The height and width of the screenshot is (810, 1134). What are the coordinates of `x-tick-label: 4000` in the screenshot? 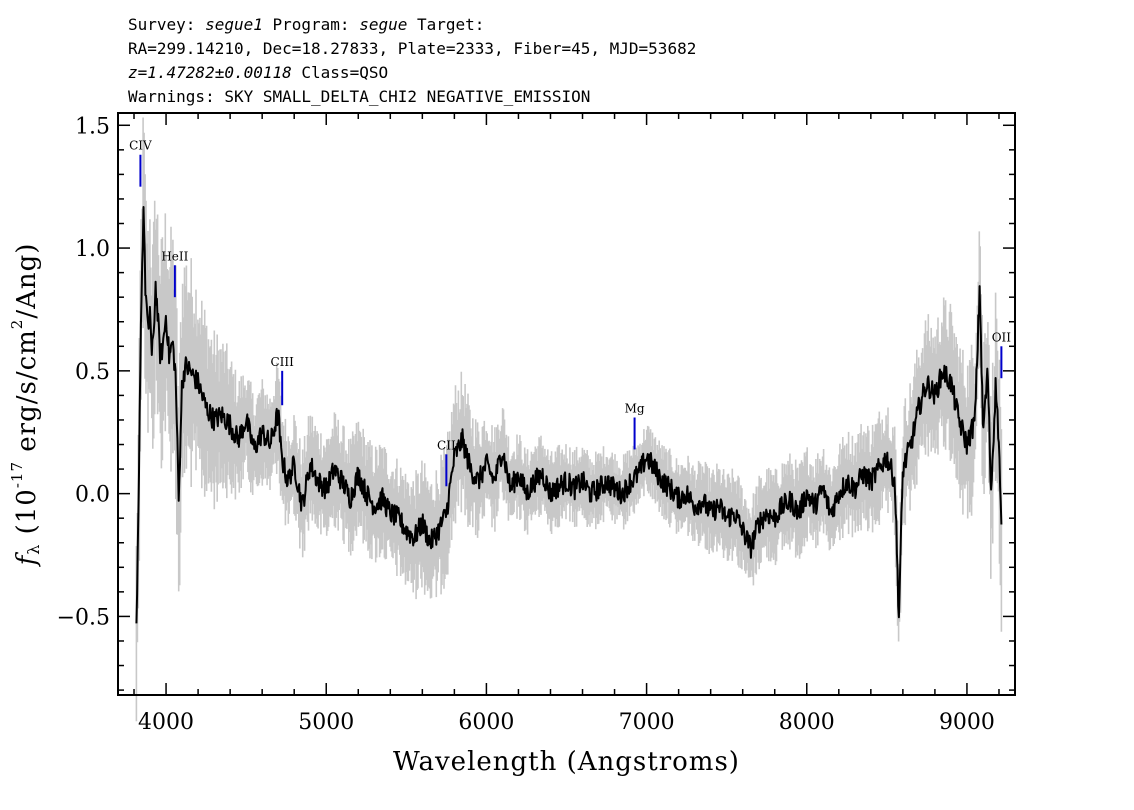 It's located at (166, 722).